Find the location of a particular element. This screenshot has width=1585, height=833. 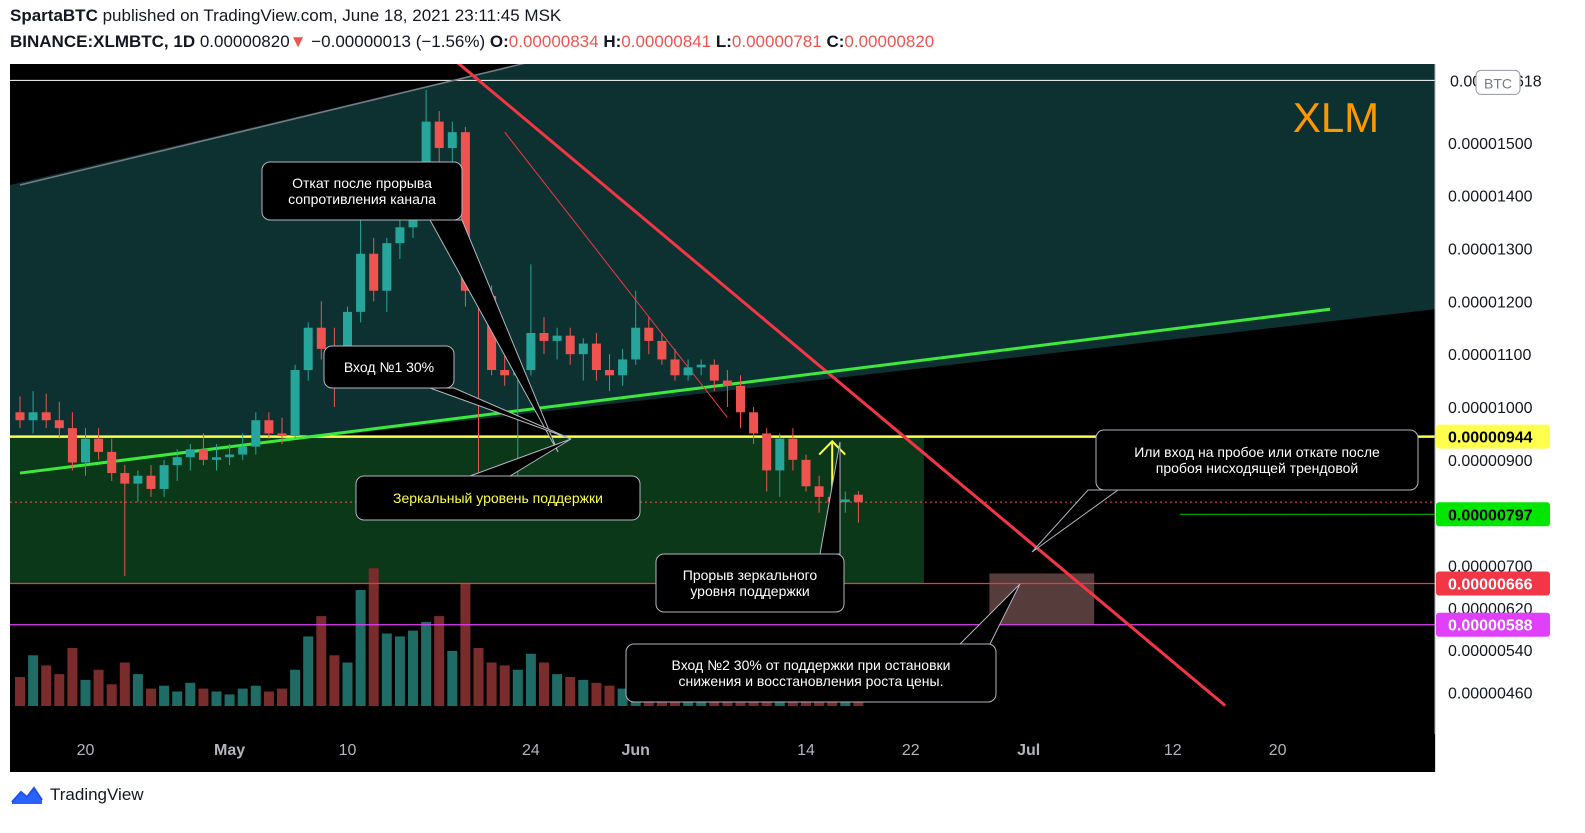

trendline-channel-top is located at coordinates (272, 125).